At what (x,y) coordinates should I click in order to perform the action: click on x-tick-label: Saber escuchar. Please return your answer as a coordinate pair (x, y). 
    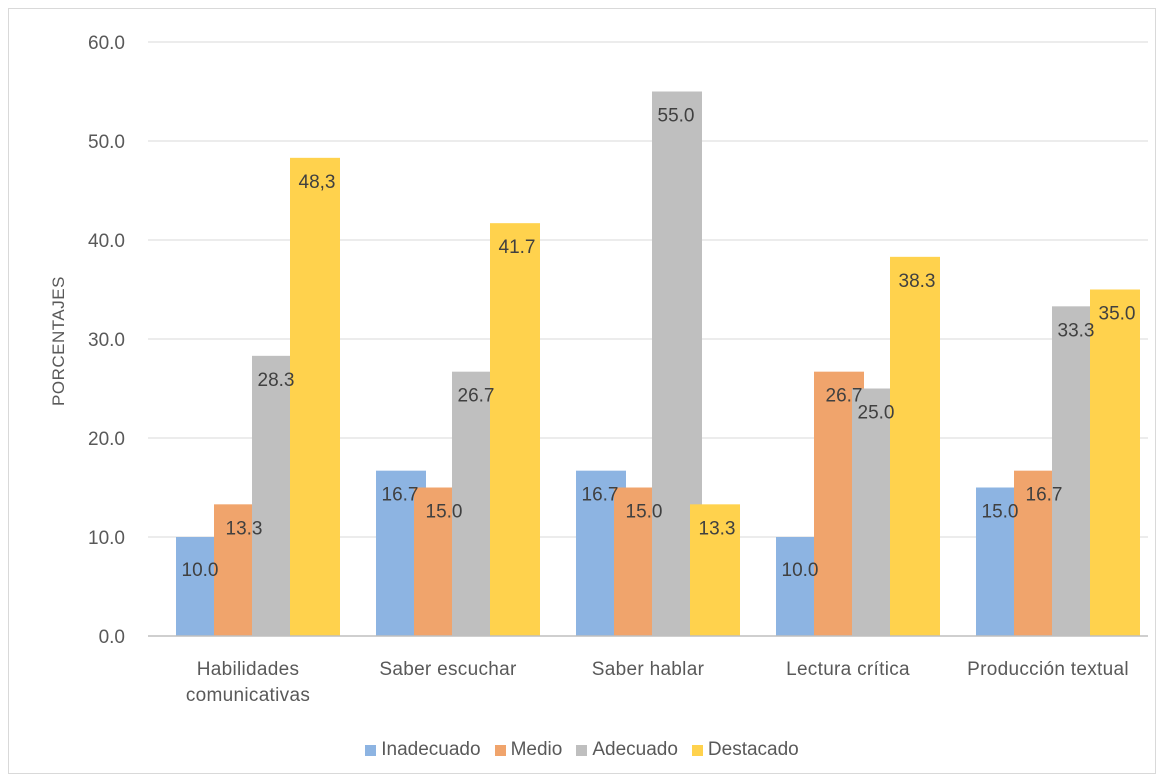
    Looking at the image, I should click on (448, 669).